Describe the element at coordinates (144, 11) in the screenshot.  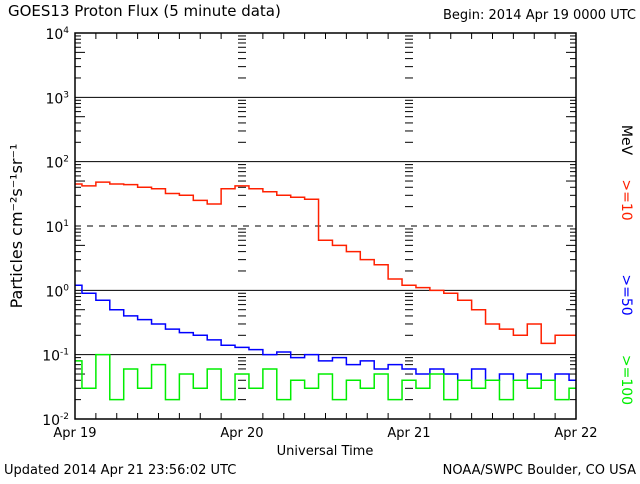
I see `chart-title: GOES13 Proton Flux (5 minute data)` at that location.